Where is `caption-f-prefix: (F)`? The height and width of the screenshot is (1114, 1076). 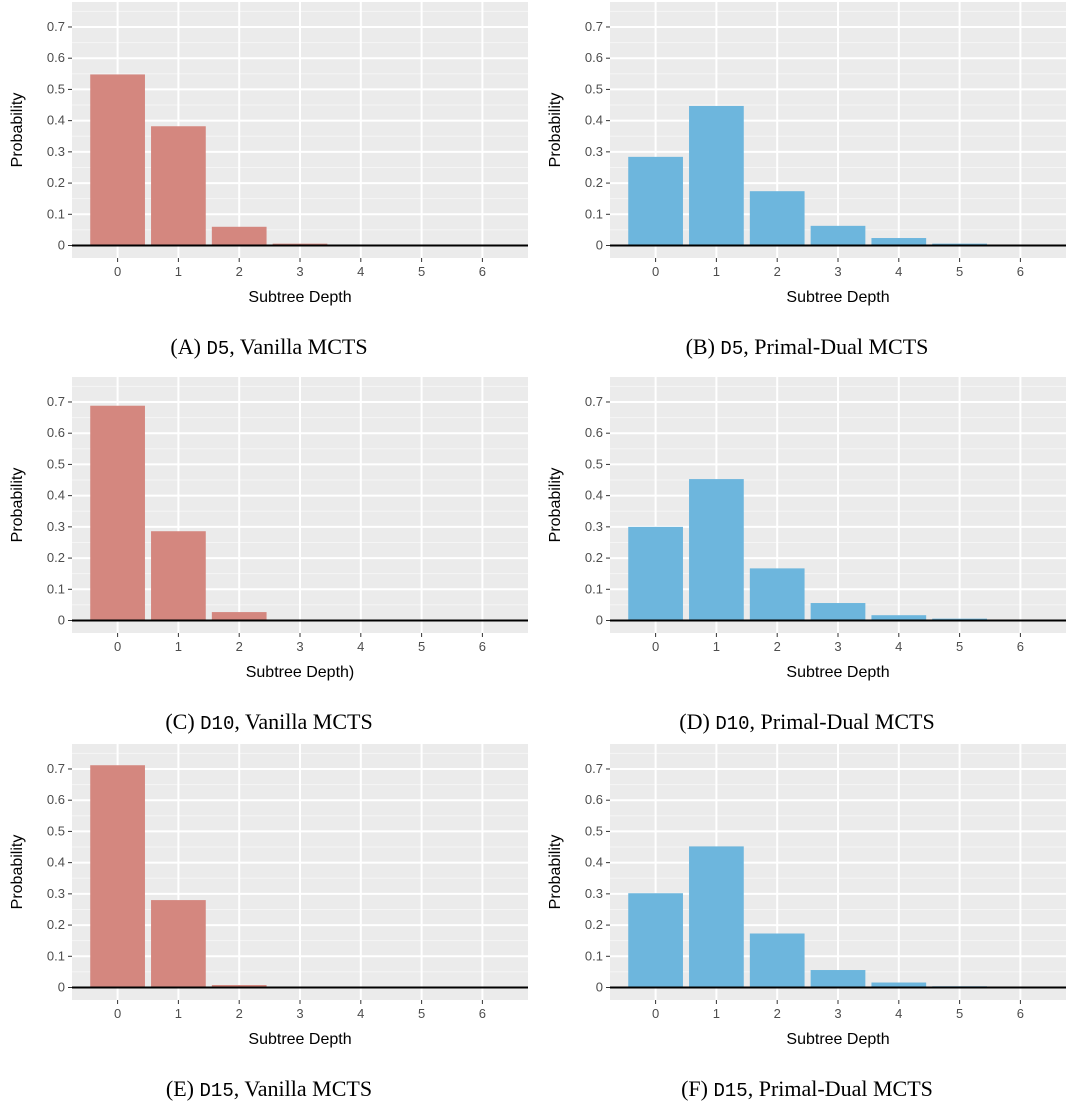 caption-f-prefix: (F) is located at coordinates (697, 1088).